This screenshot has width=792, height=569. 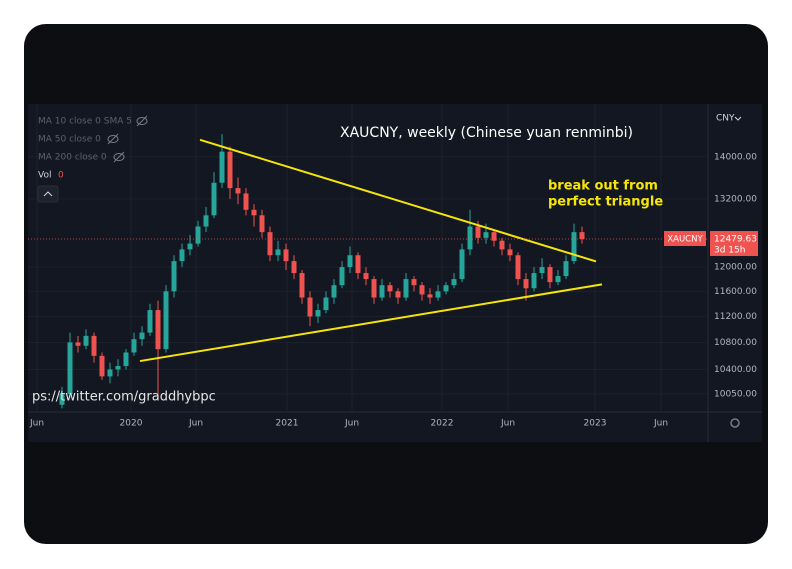 What do you see at coordinates (725, 119) in the screenshot?
I see `currency: CNY` at bounding box center [725, 119].